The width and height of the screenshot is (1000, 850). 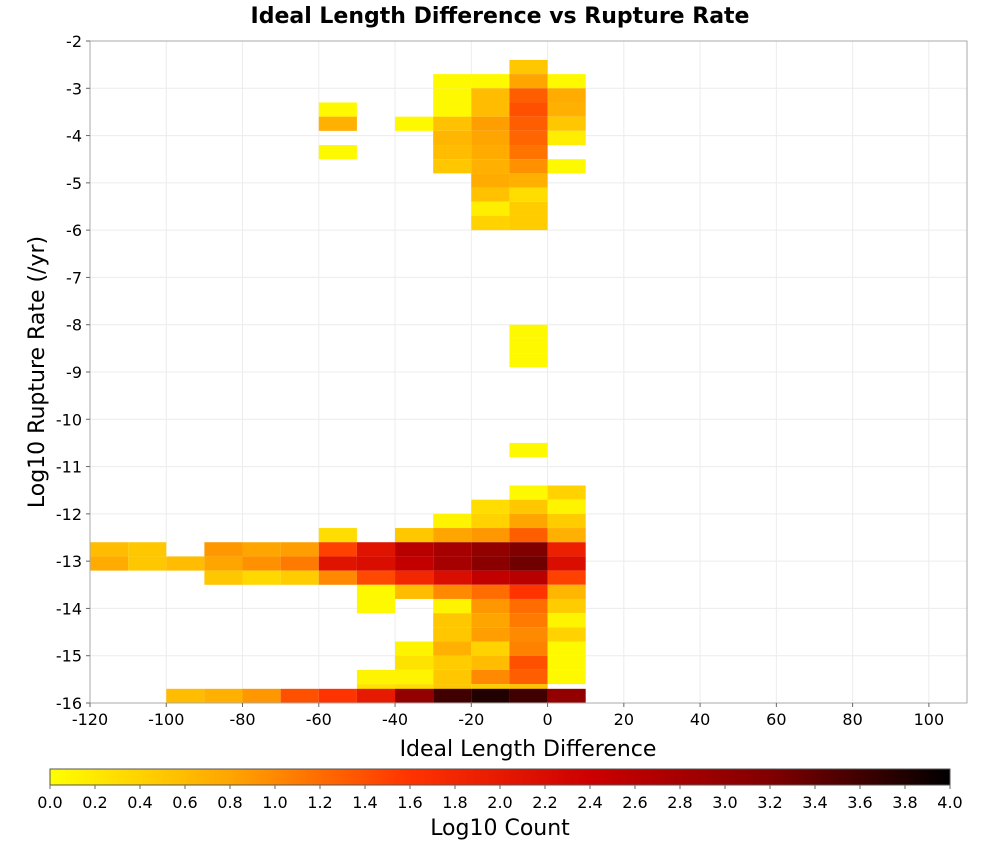 I want to click on x-tick-label: 80, so click(x=852, y=719).